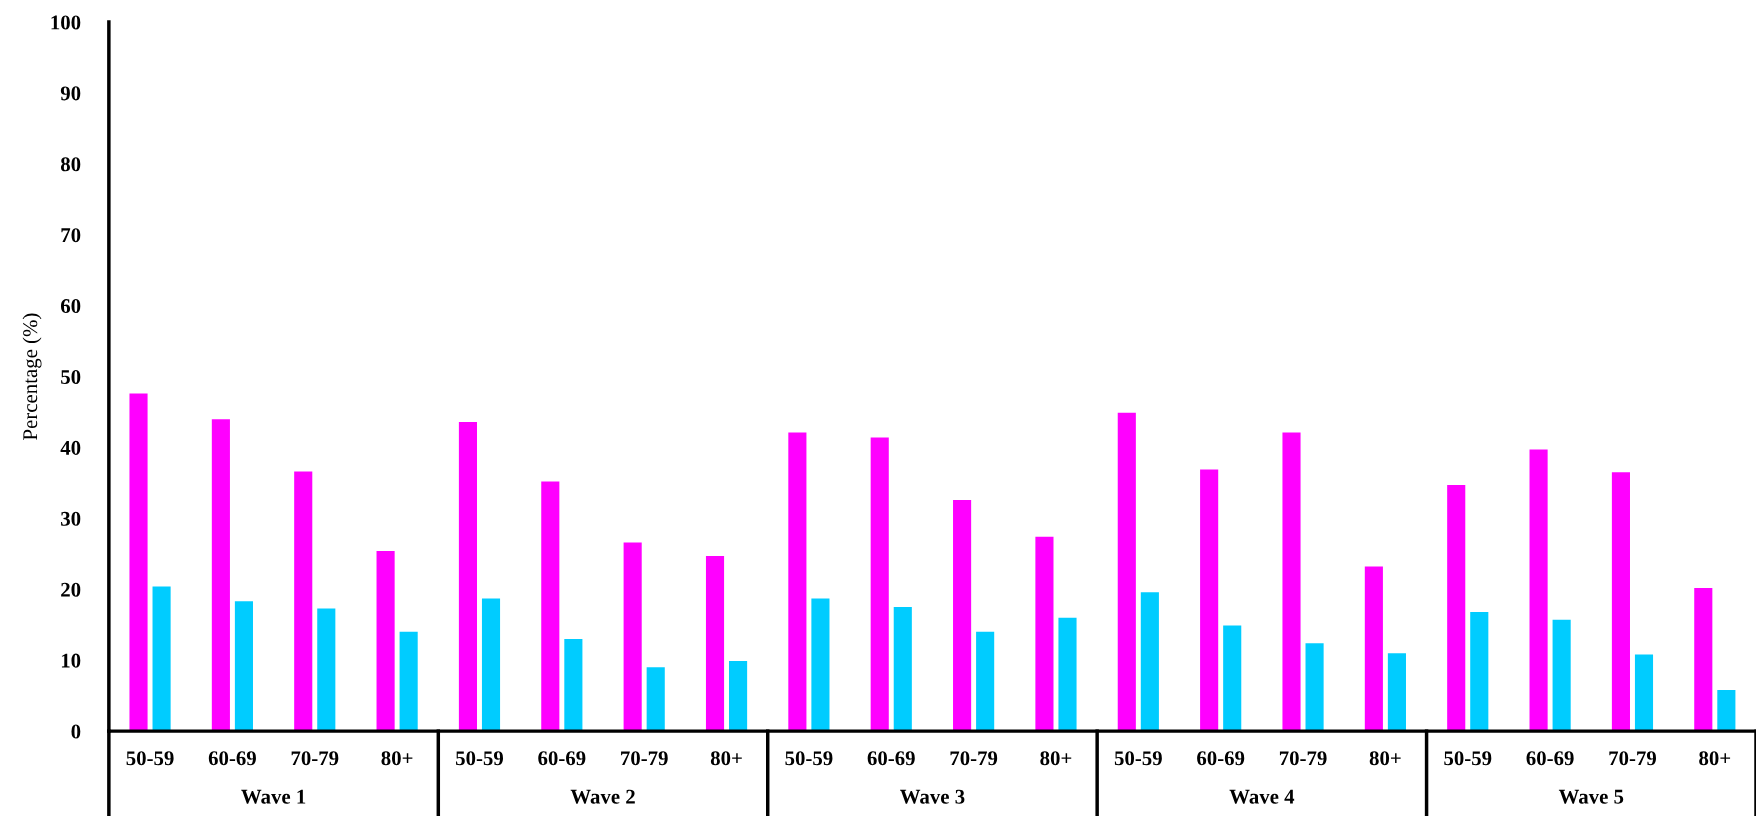  I want to click on y-tick-label: 80, so click(70, 164).